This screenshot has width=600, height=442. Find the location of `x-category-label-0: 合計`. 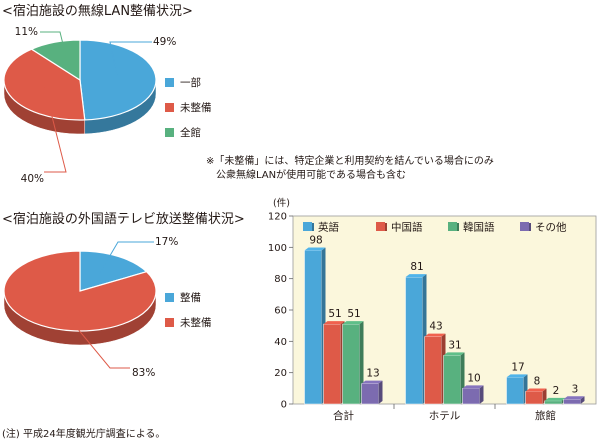

x-category-label-0: 合計 is located at coordinates (343, 415).